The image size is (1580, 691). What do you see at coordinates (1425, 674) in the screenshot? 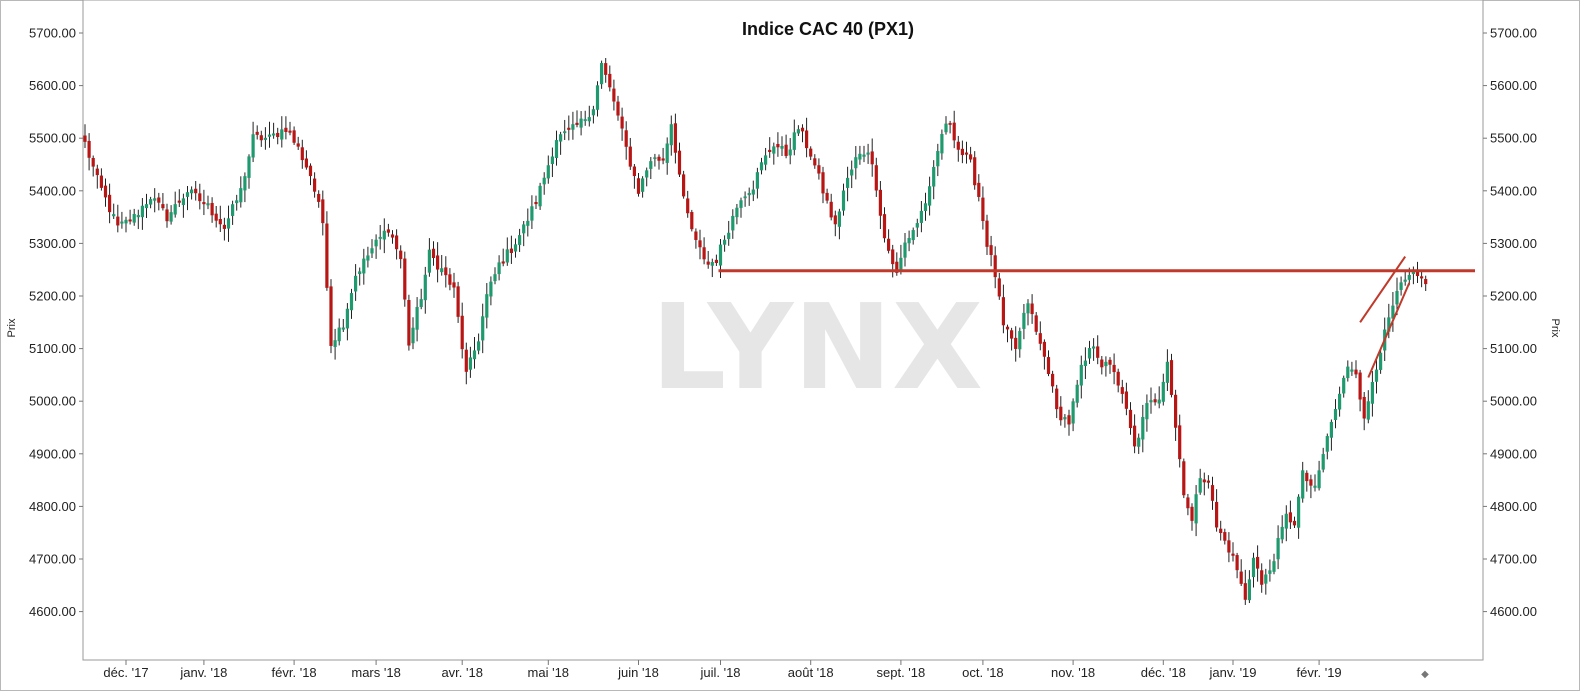
I see `scroll-marker-icon: ◆` at bounding box center [1425, 674].